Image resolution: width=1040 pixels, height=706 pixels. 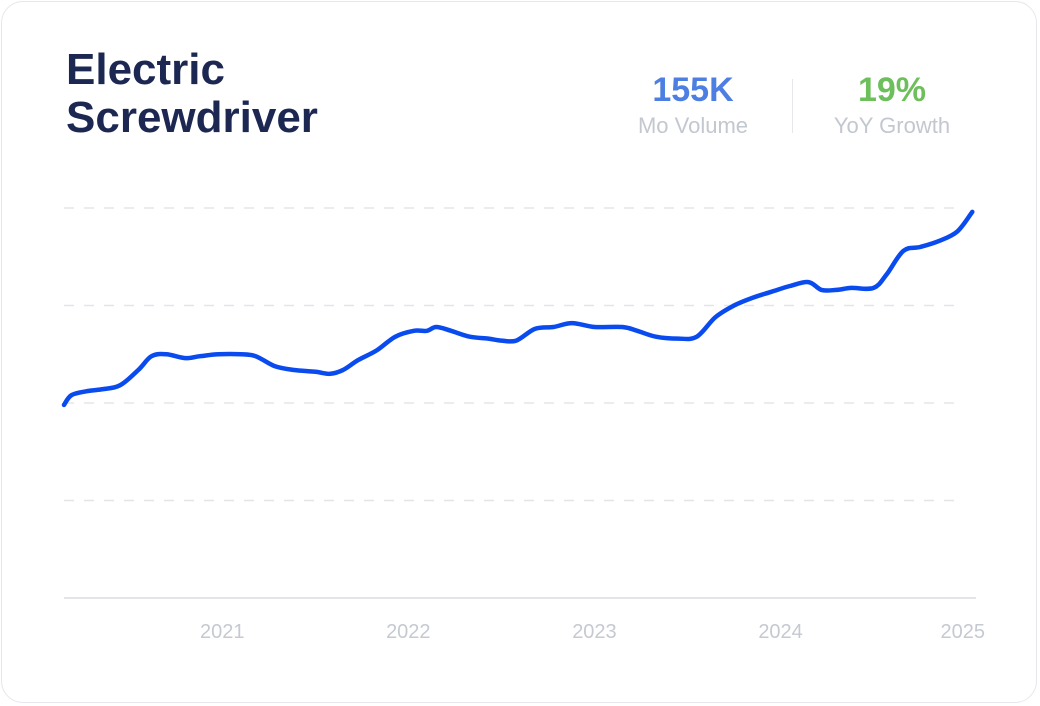 What do you see at coordinates (192, 93) in the screenshot?
I see `page-title: Electric Screwdriver` at bounding box center [192, 93].